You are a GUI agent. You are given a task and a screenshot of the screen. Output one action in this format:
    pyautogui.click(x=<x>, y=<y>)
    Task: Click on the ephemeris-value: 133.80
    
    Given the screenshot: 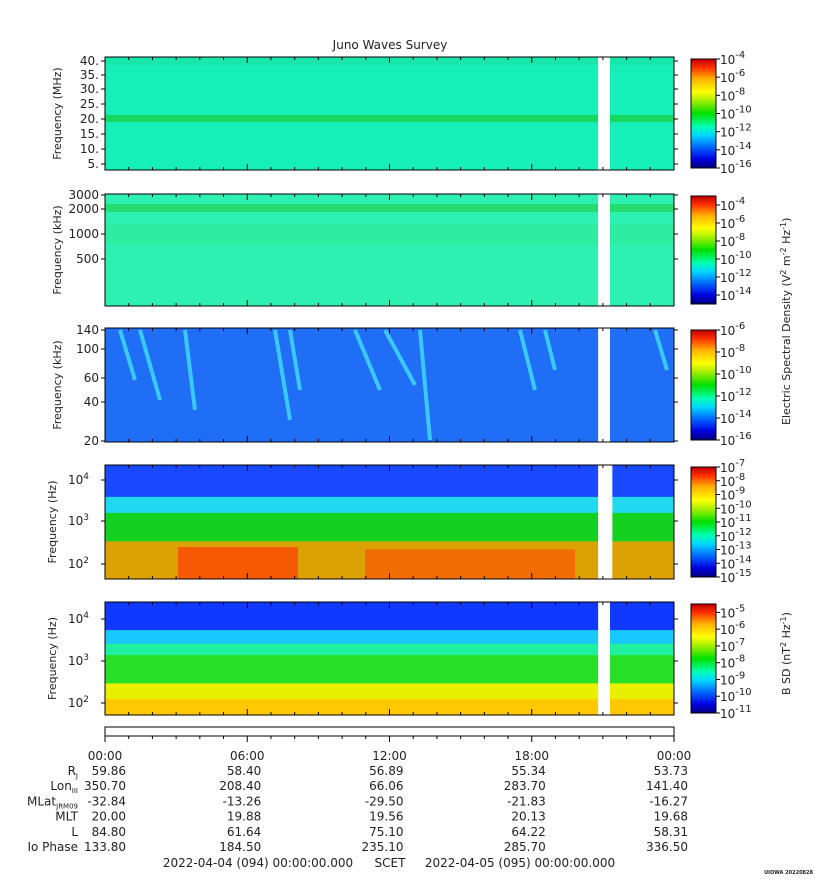 What is the action you would take?
    pyautogui.click(x=105, y=847)
    